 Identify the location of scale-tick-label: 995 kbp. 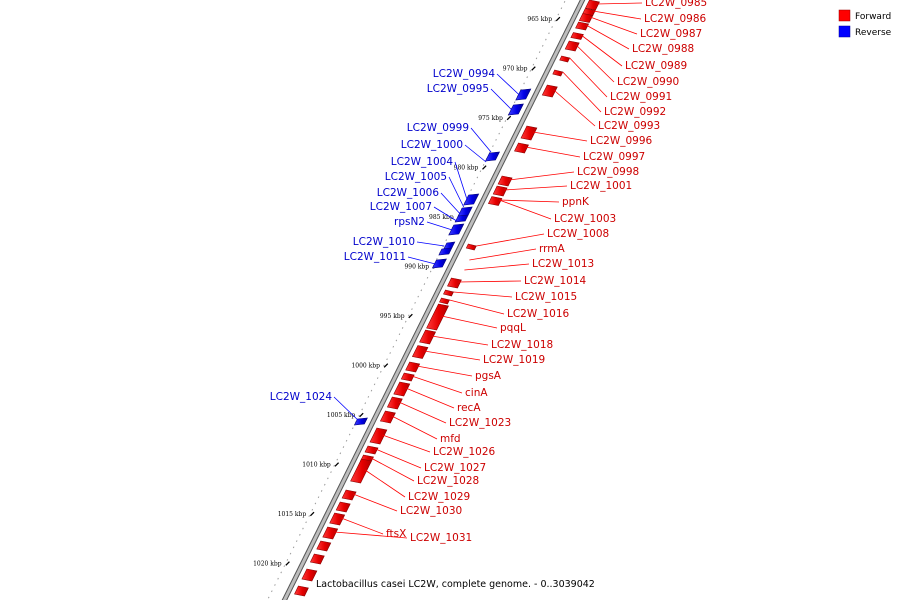
(392, 316).